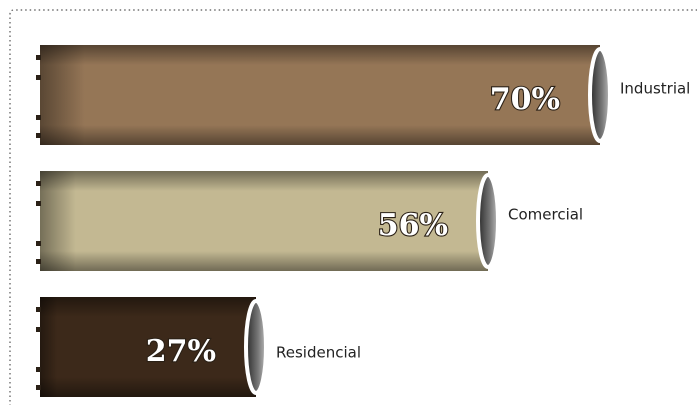  I want to click on bar-shade, so click(148, 347).